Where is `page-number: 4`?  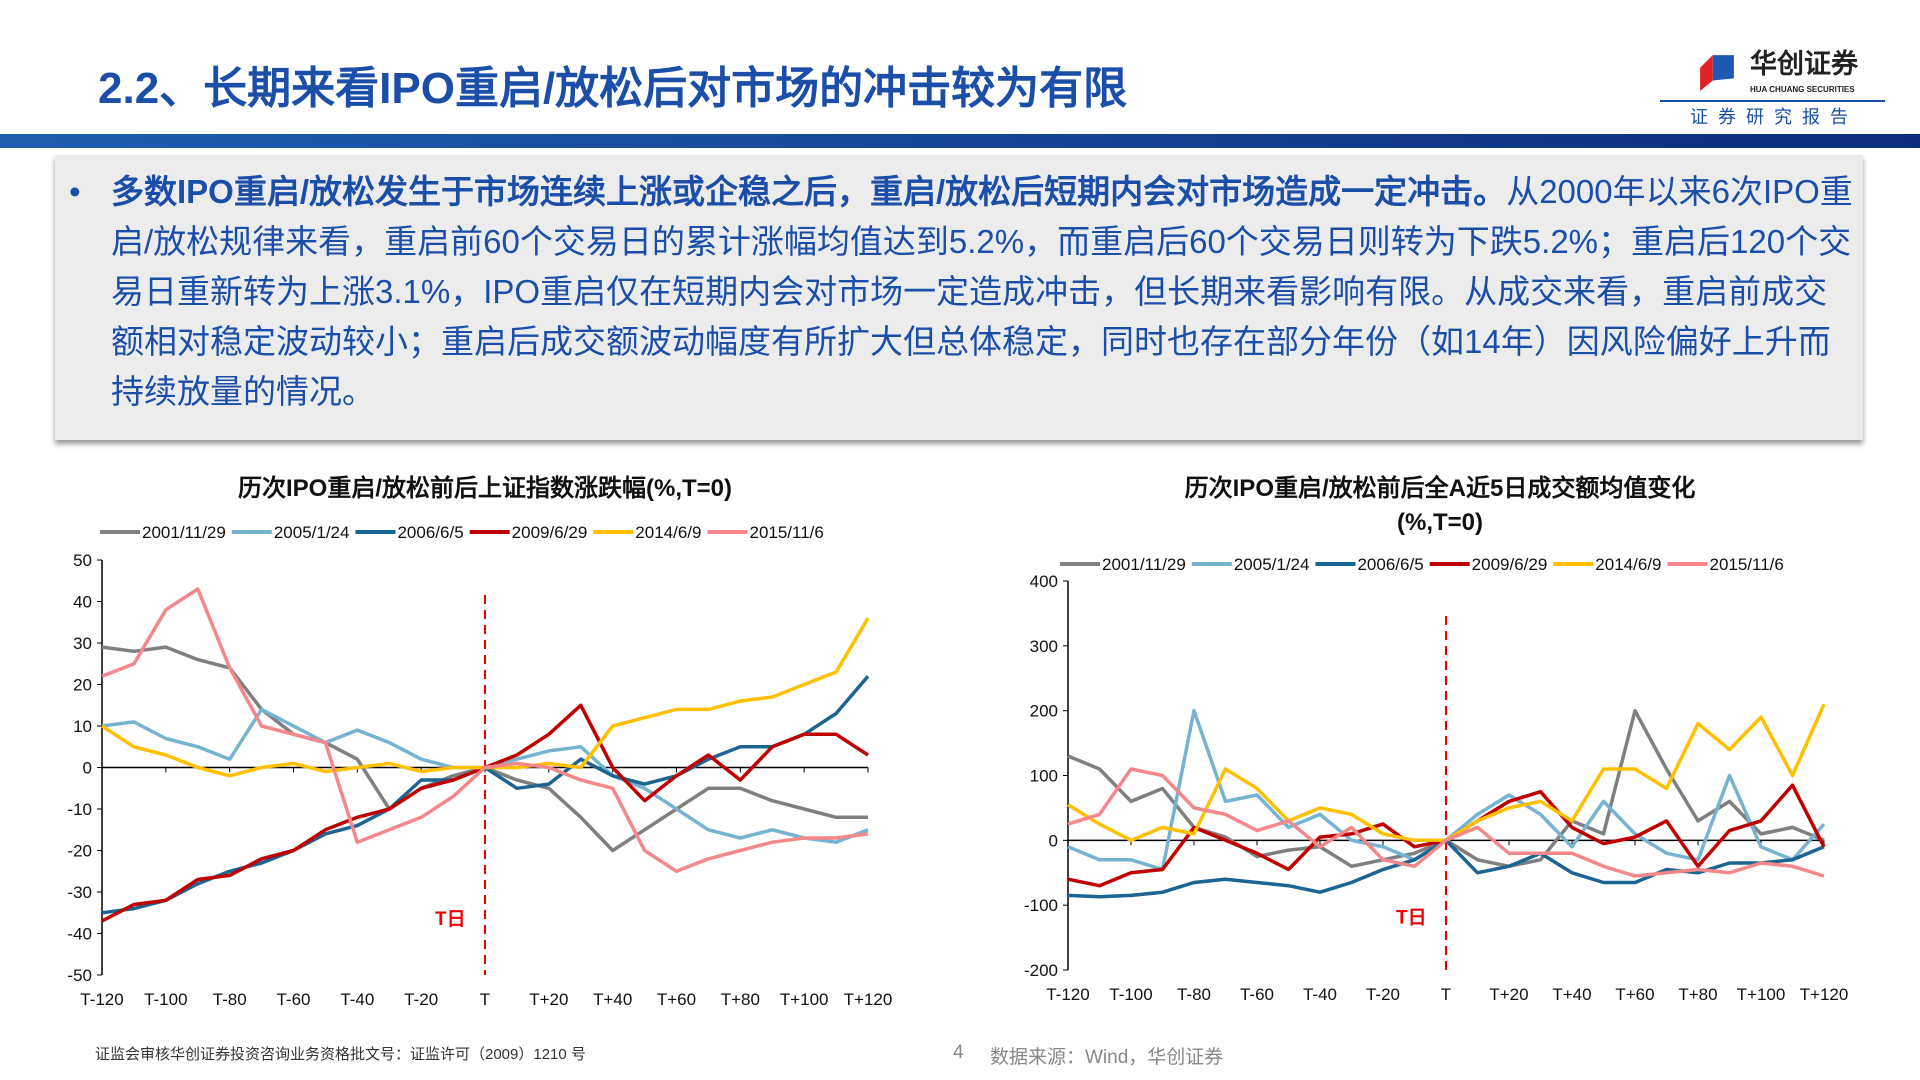 page-number: 4 is located at coordinates (958, 1052).